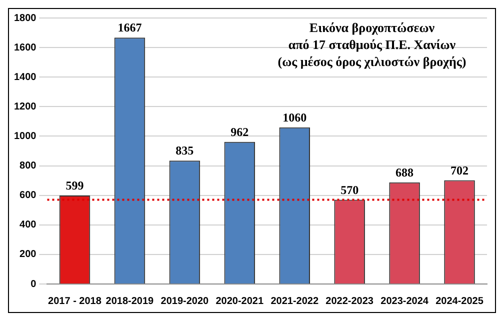  I want to click on x-tick-label: 2023-2024, so click(404, 301).